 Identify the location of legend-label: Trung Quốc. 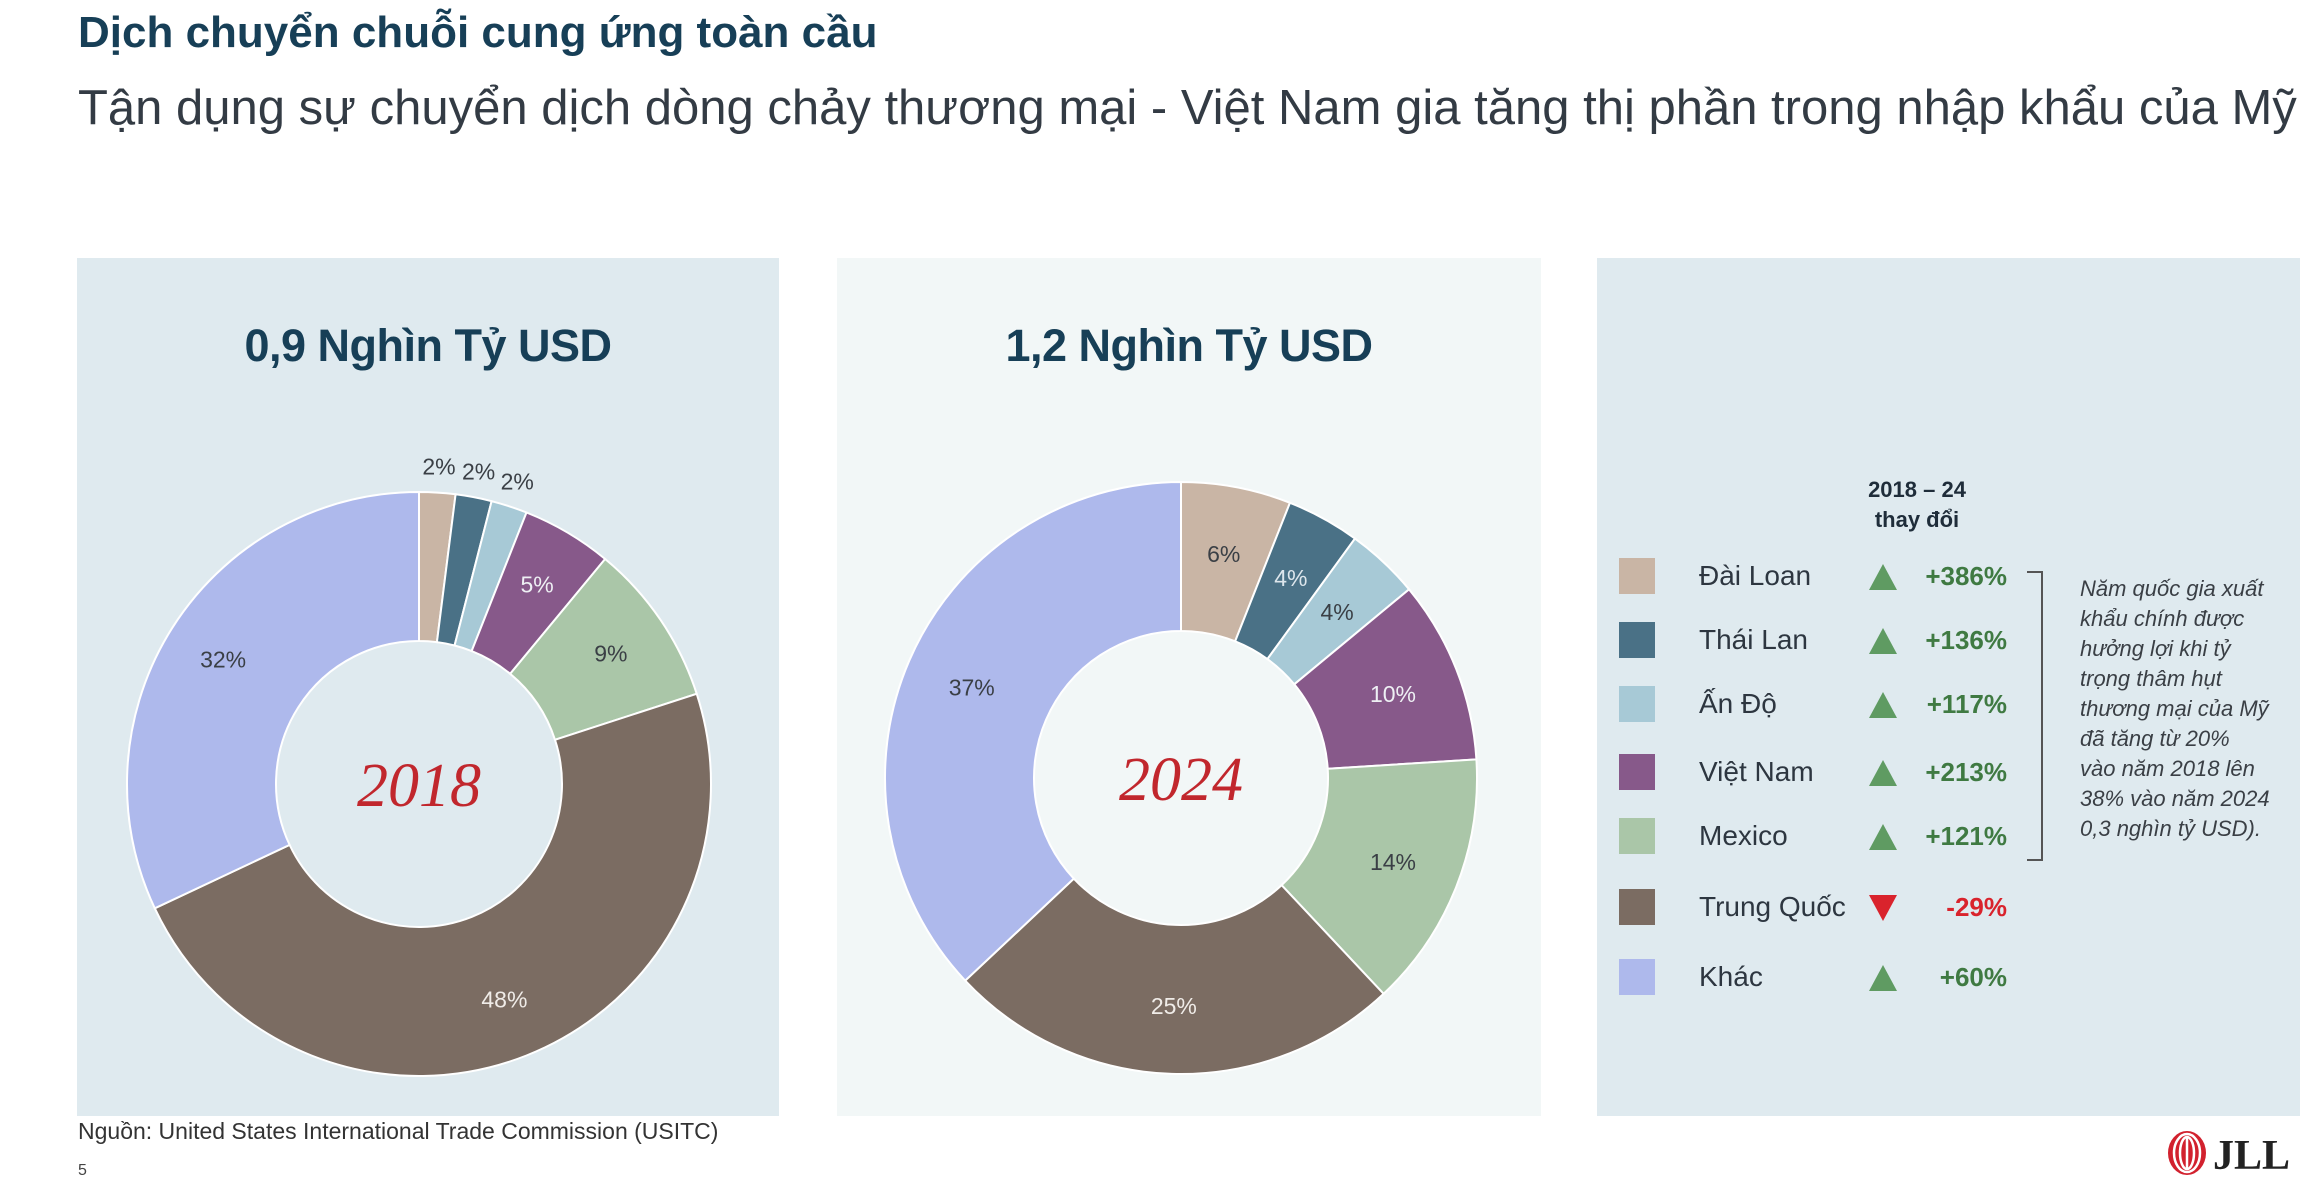
(1772, 906).